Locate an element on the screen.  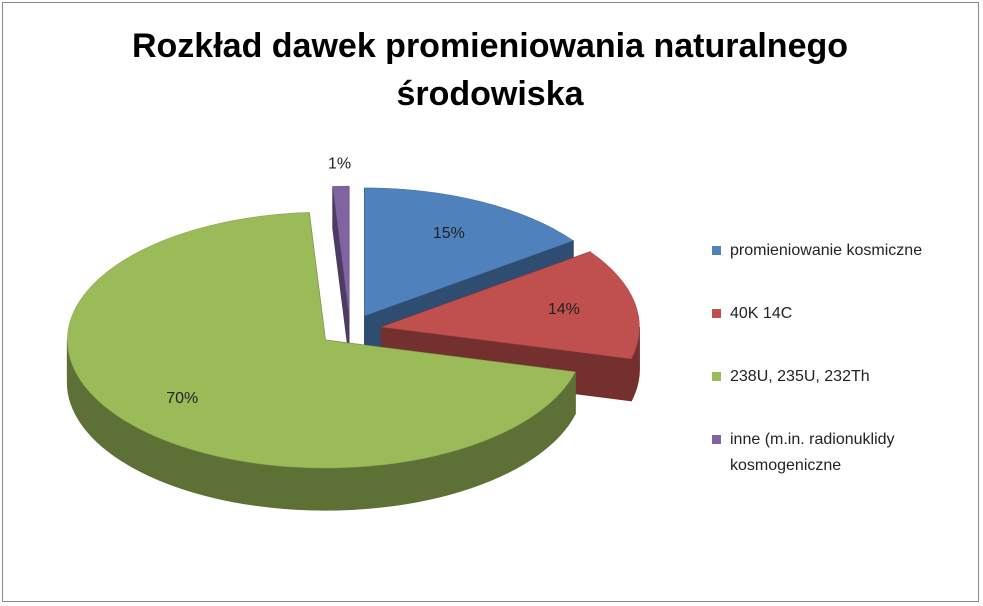
data-label: 15% is located at coordinates (449, 233).